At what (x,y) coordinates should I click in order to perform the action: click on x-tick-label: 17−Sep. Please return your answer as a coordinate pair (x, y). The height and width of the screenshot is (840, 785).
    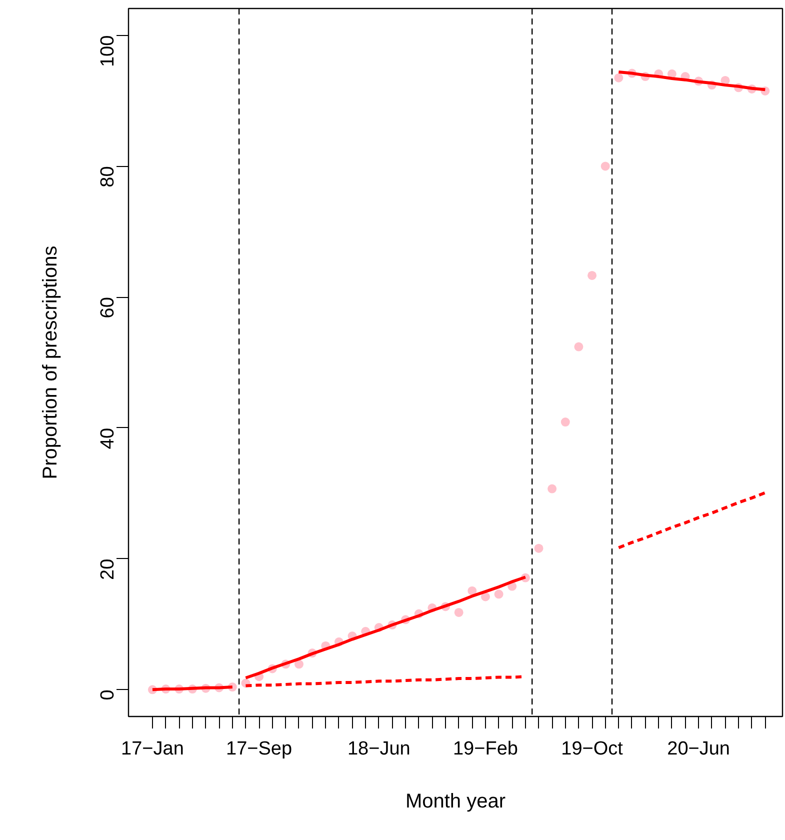
    Looking at the image, I should click on (259, 749).